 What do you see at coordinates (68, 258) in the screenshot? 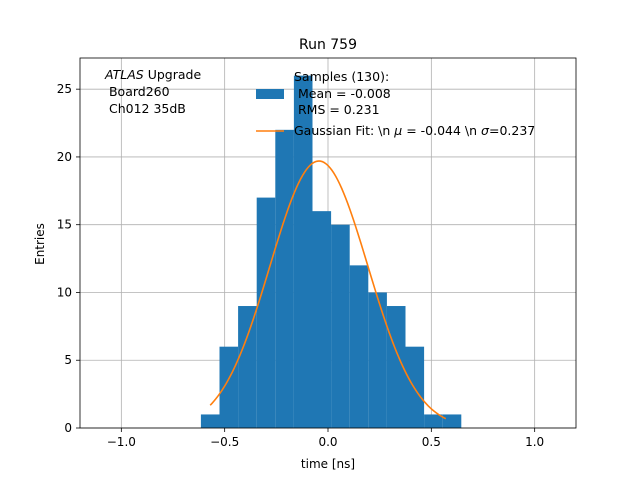
I see `y-axis-ticks: 0 5 10 15 20 25` at bounding box center [68, 258].